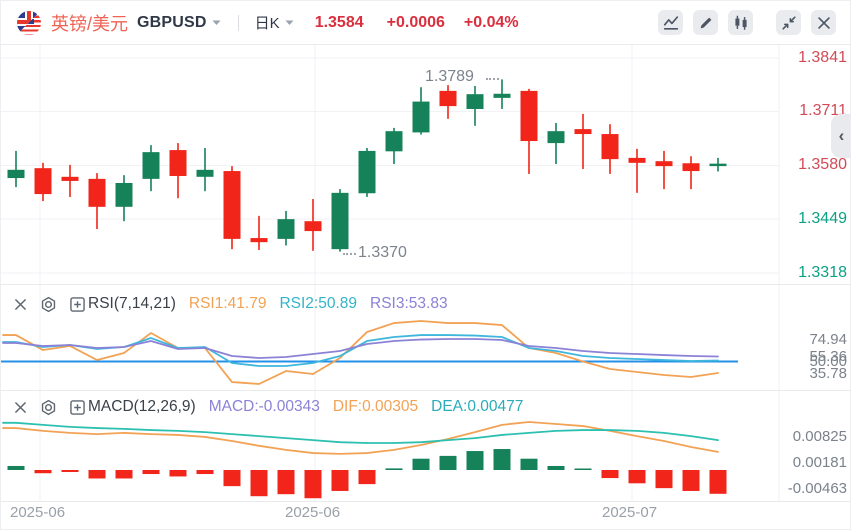 The image size is (851, 530). I want to click on pencil-icon, so click(705, 22).